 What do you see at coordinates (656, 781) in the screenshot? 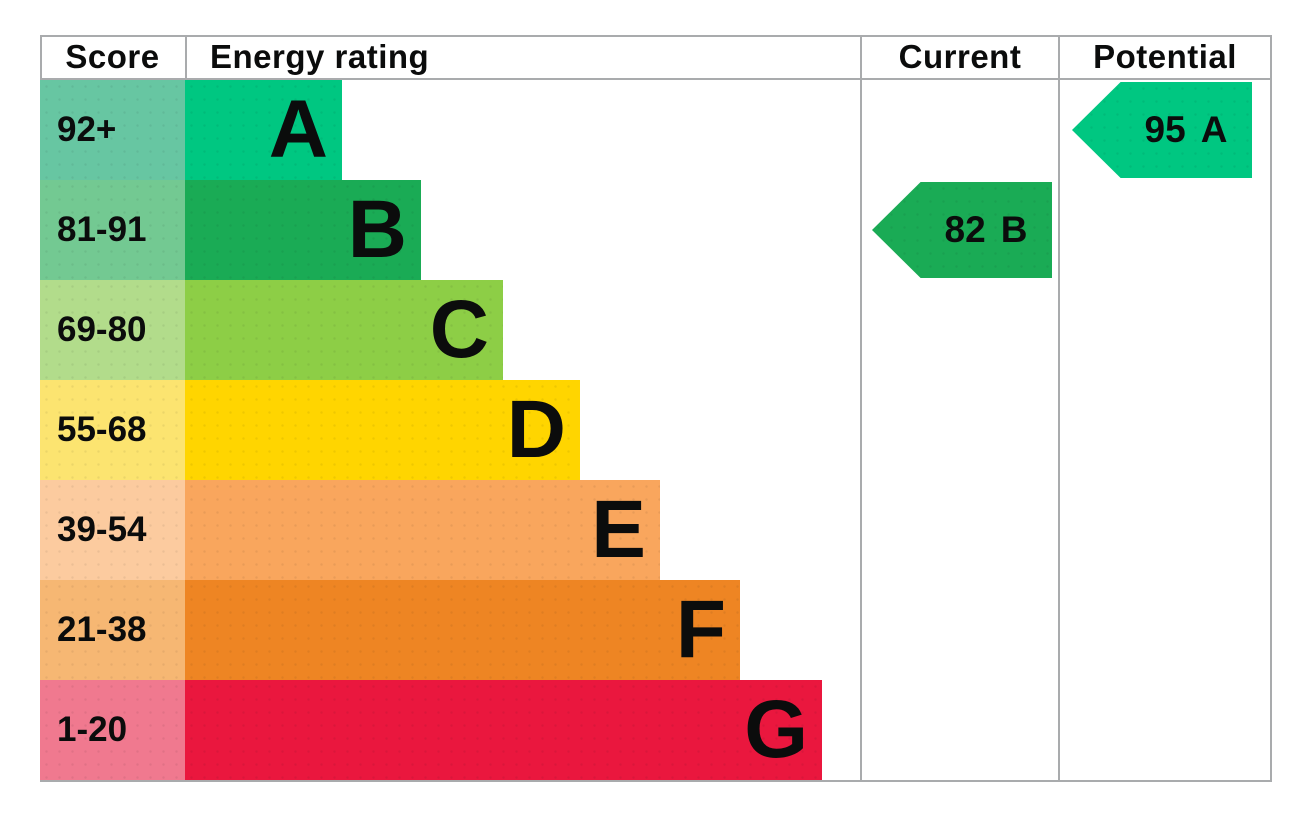
I see `table-bottom-border` at bounding box center [656, 781].